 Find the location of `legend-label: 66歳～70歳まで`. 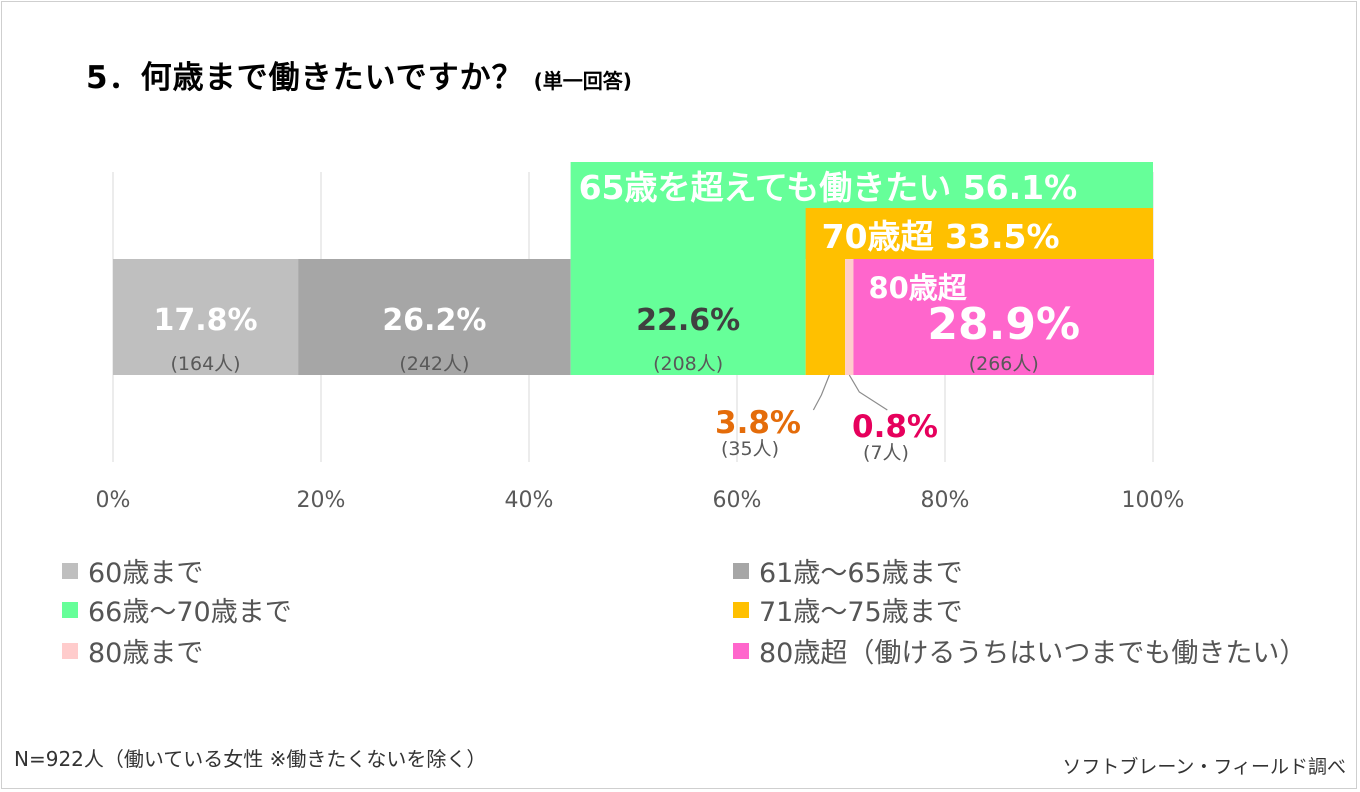

legend-label: 66歳～70歳まで is located at coordinates (190, 612).